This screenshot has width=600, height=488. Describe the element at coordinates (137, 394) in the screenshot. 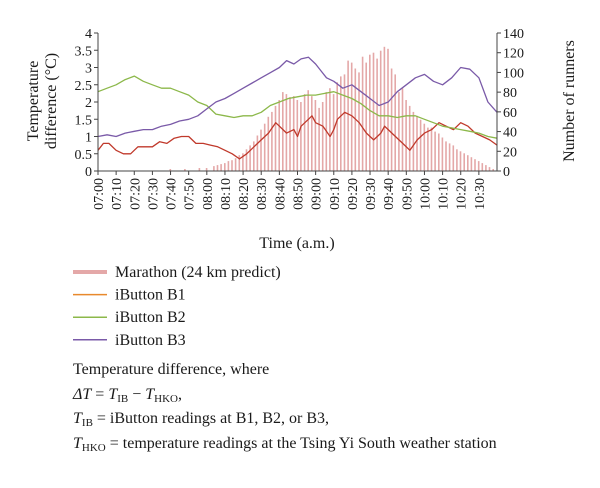

I see `minus-sign: −` at that location.